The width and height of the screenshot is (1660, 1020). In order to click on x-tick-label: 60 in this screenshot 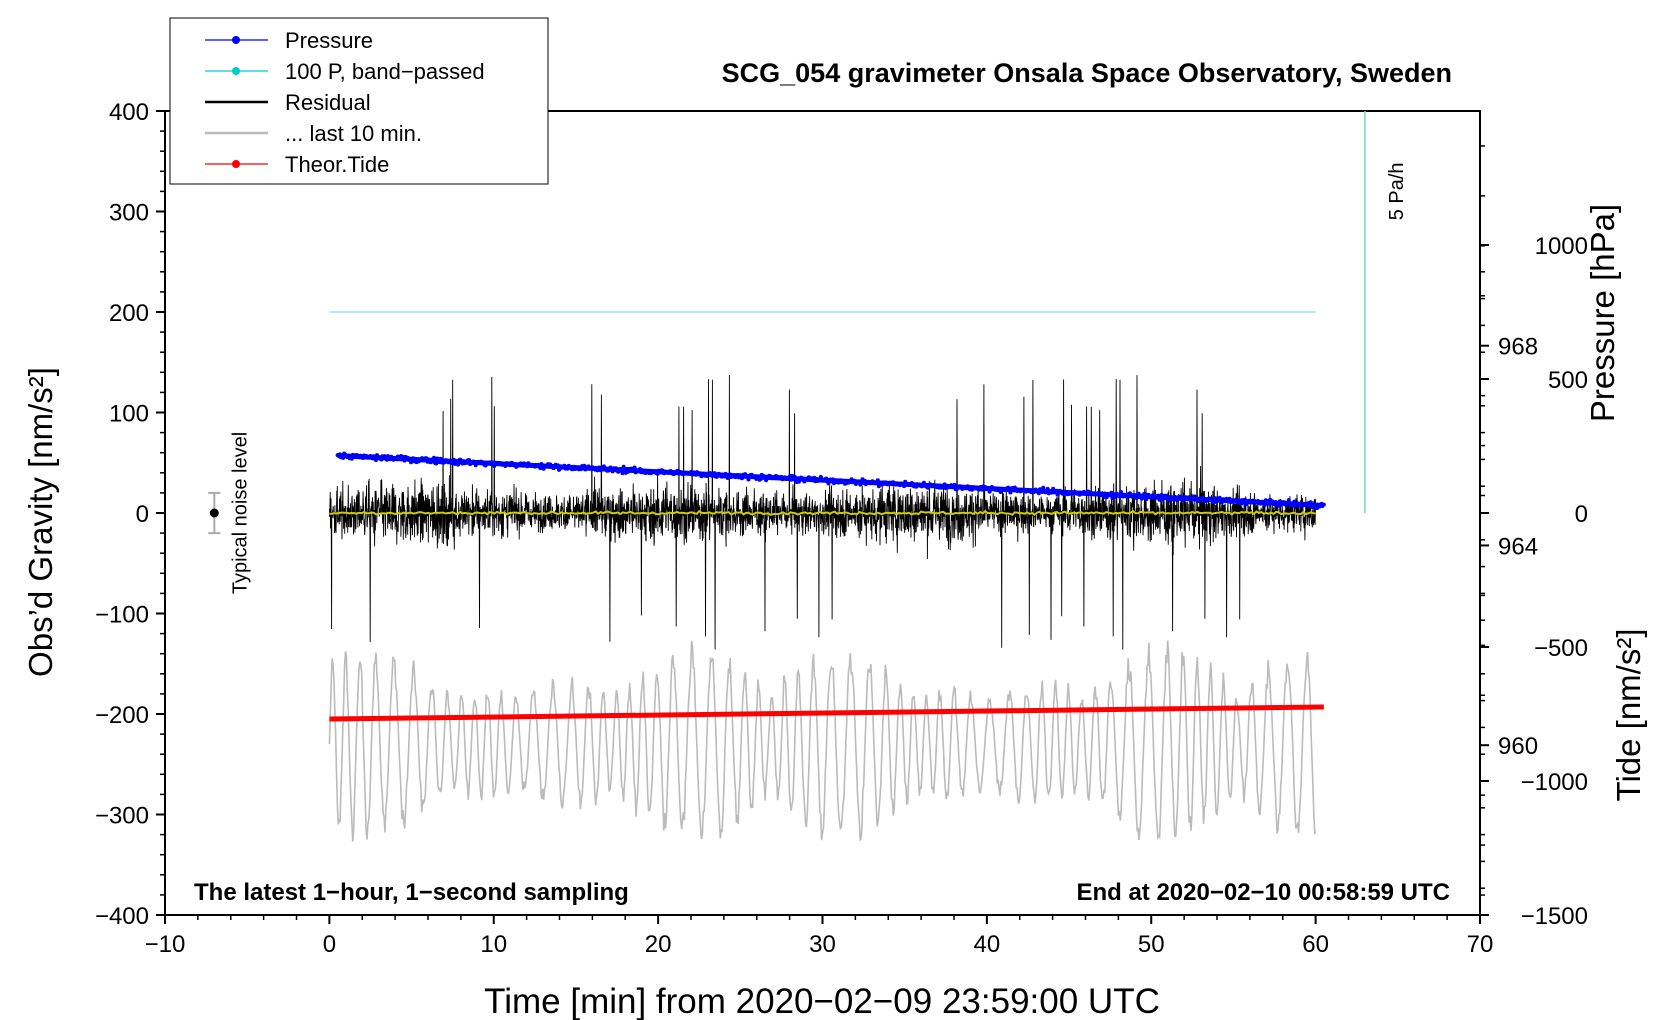, I will do `click(1315, 944)`.